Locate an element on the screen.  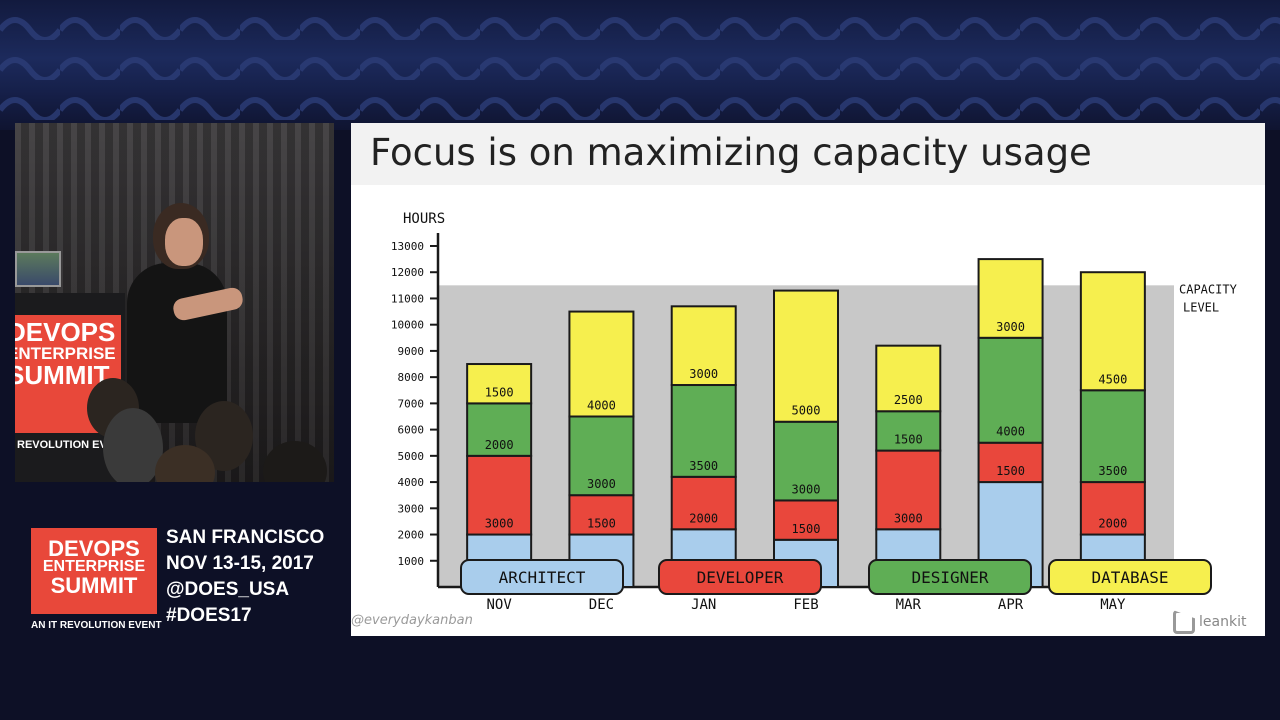
leankit-logo: leankit is located at coordinates (1209, 622).